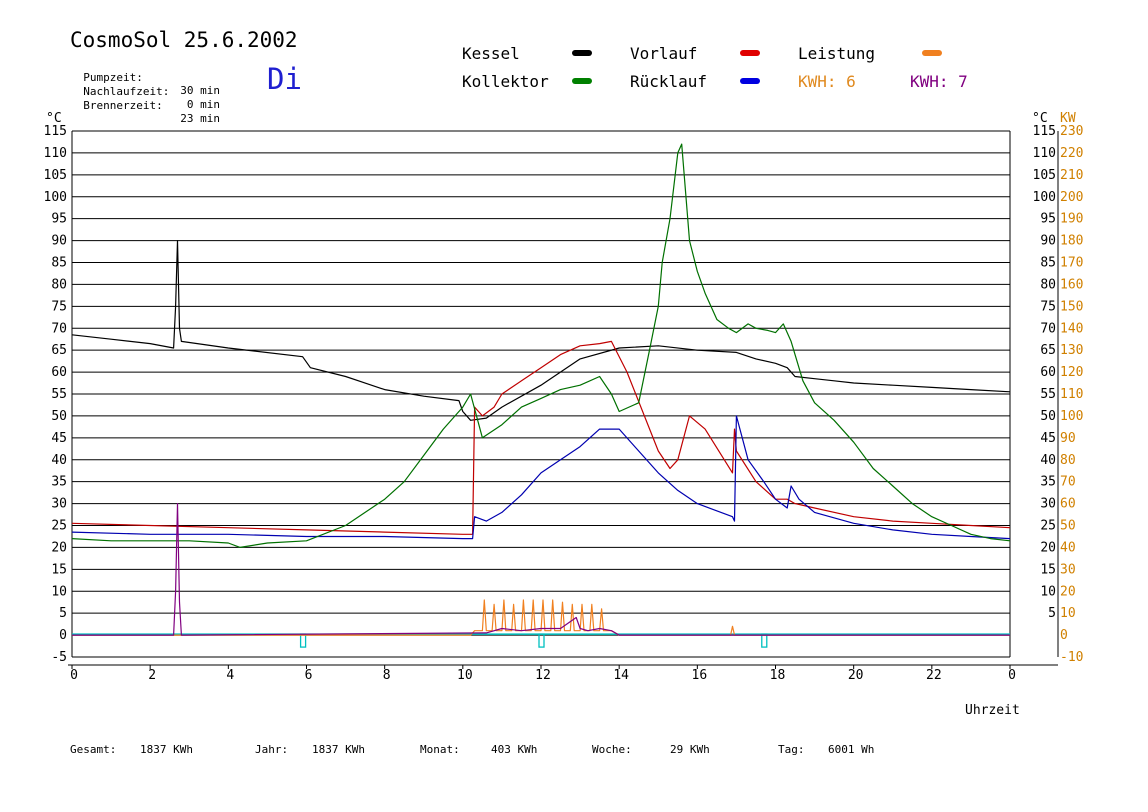 This screenshot has height=812, width=1148. Describe the element at coordinates (126, 91) in the screenshot. I see `afterrun-time-label: Nachlaufzeit:` at that location.